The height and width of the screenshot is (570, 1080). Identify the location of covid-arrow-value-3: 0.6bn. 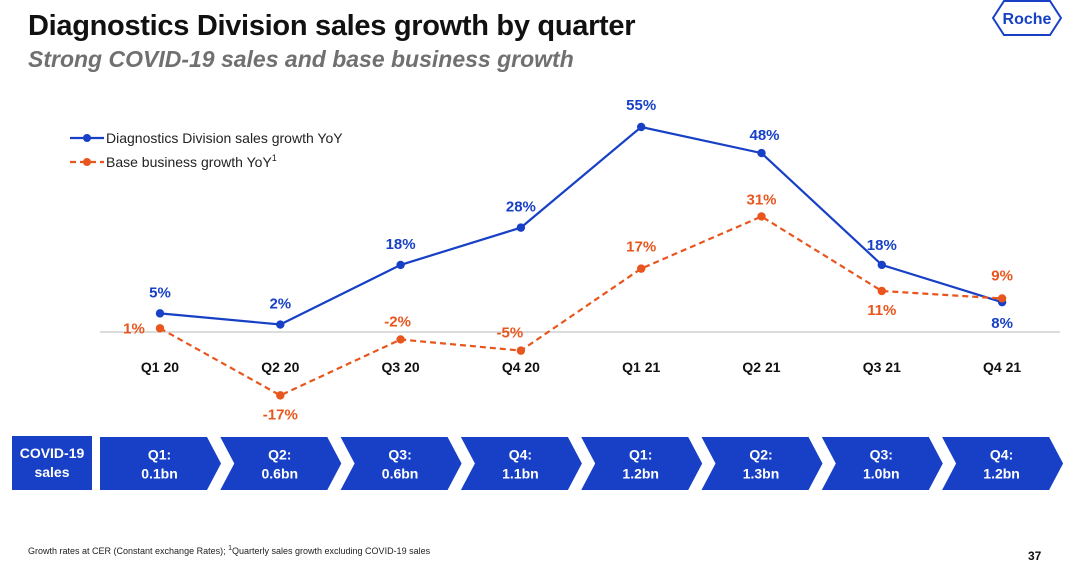
(400, 474).